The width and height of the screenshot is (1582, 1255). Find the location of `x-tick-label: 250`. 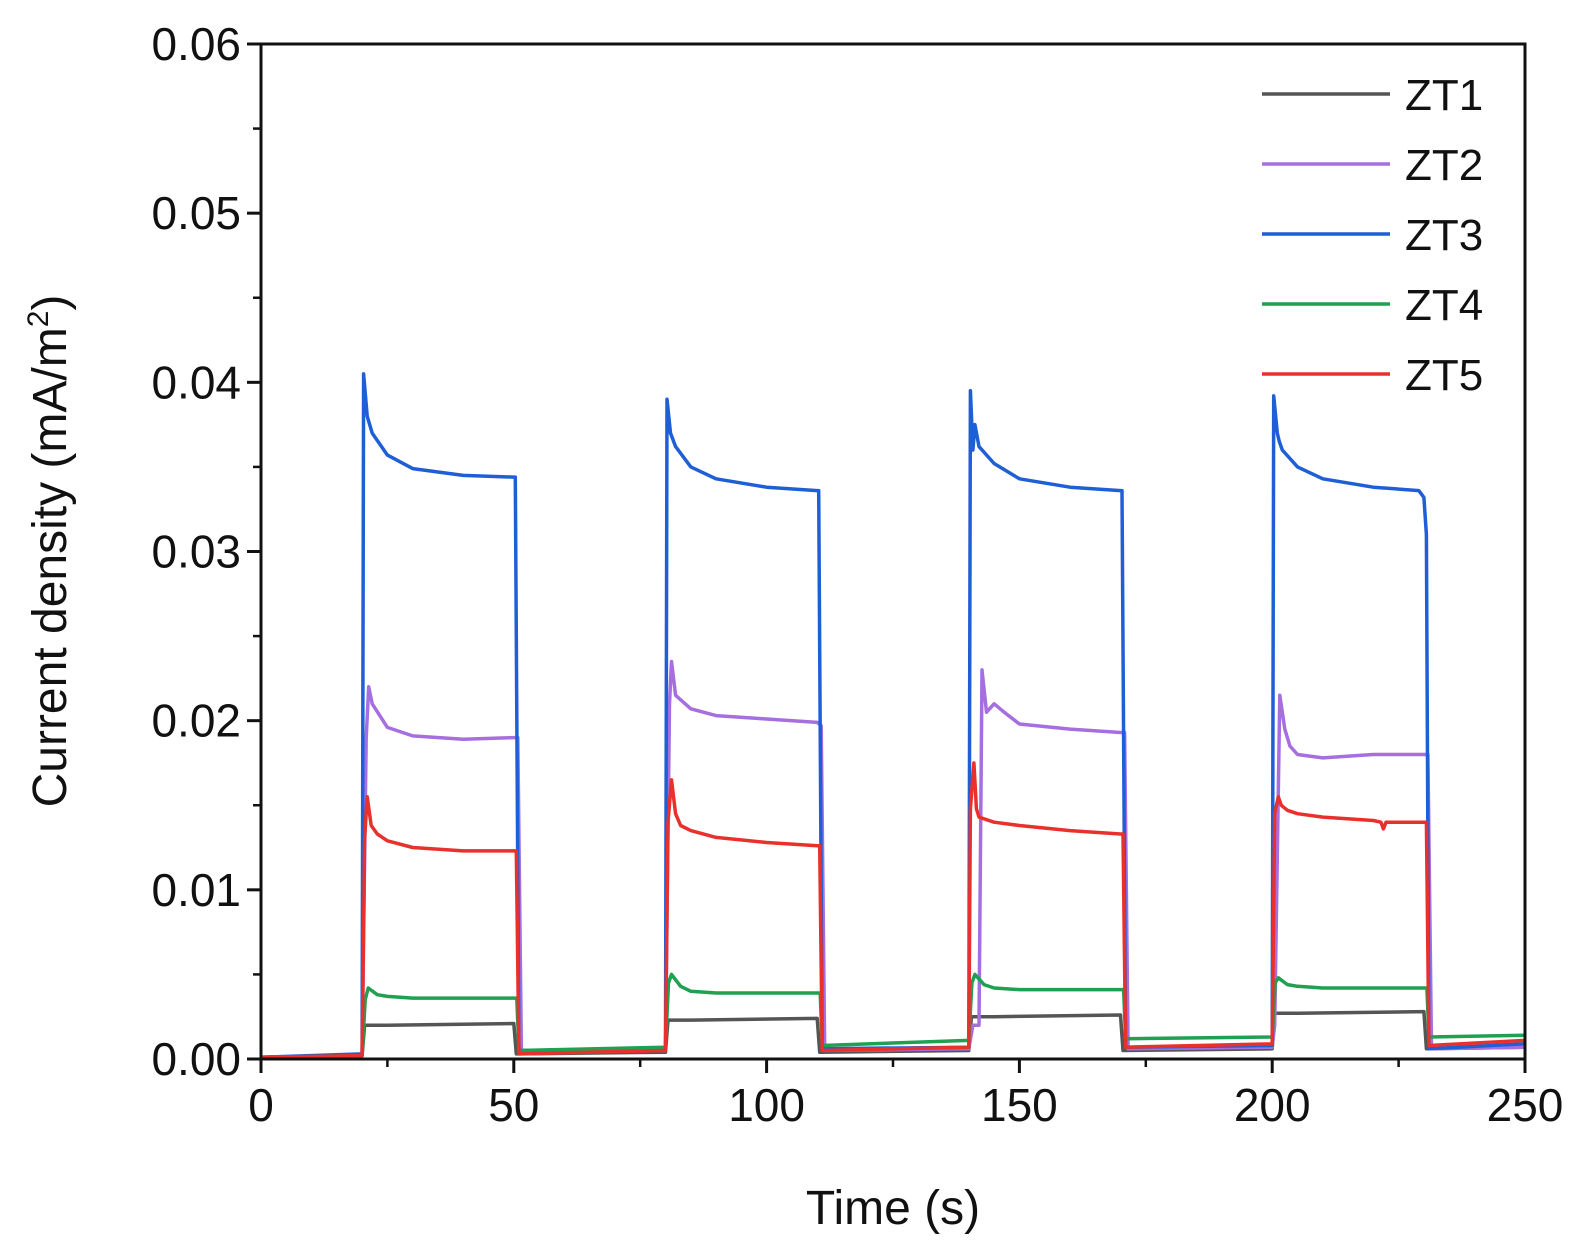

x-tick-label: 250 is located at coordinates (1525, 1105).